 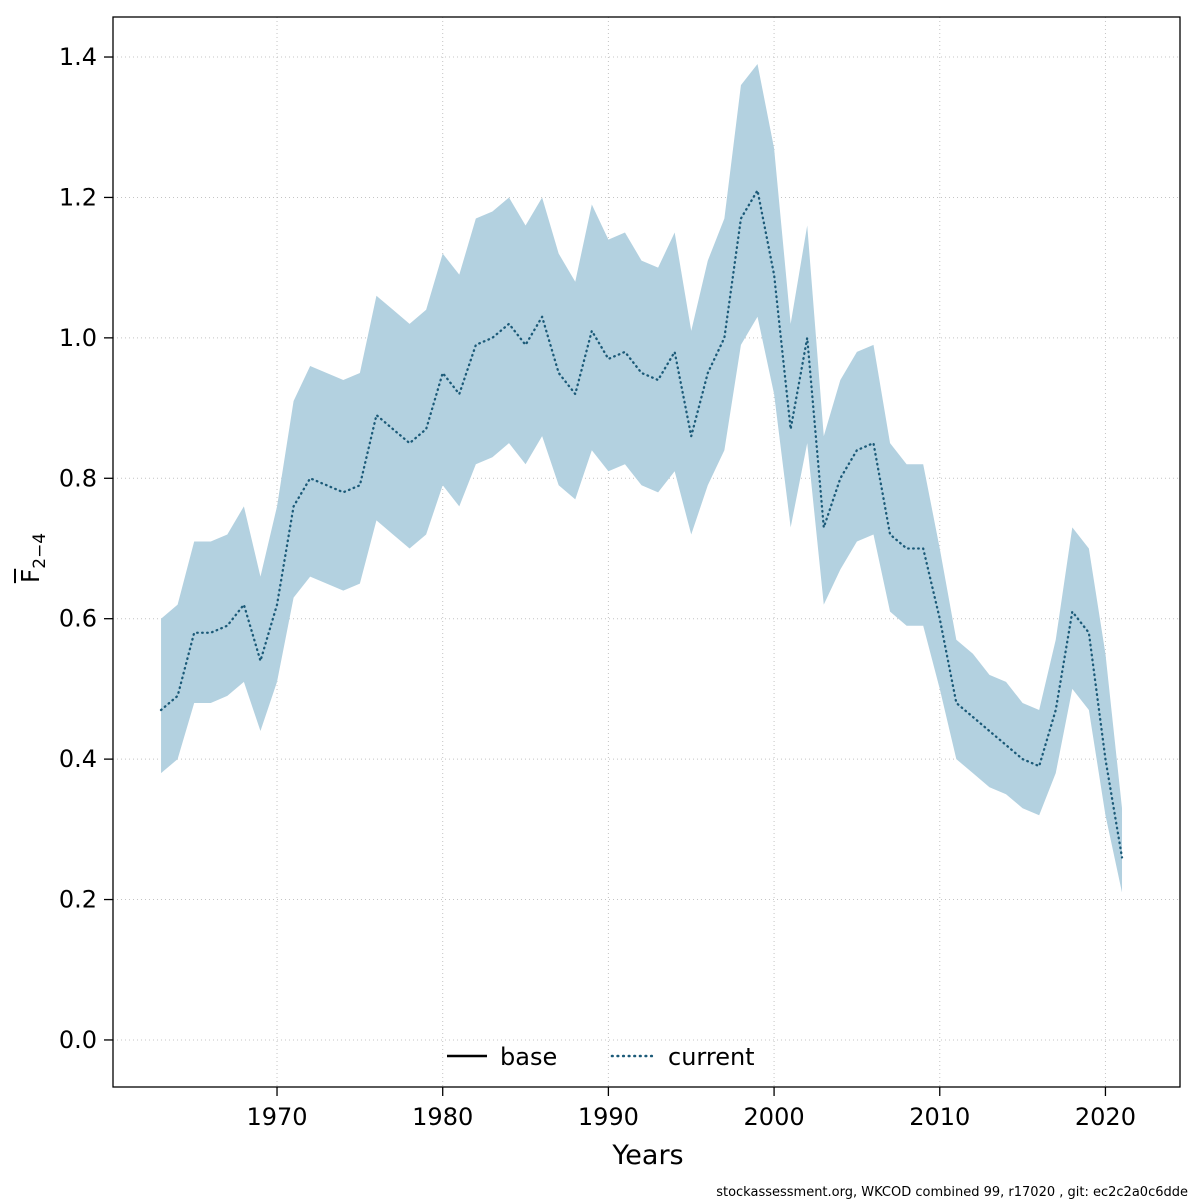 I want to click on x-tick-label: 2000, so click(x=774, y=1117).